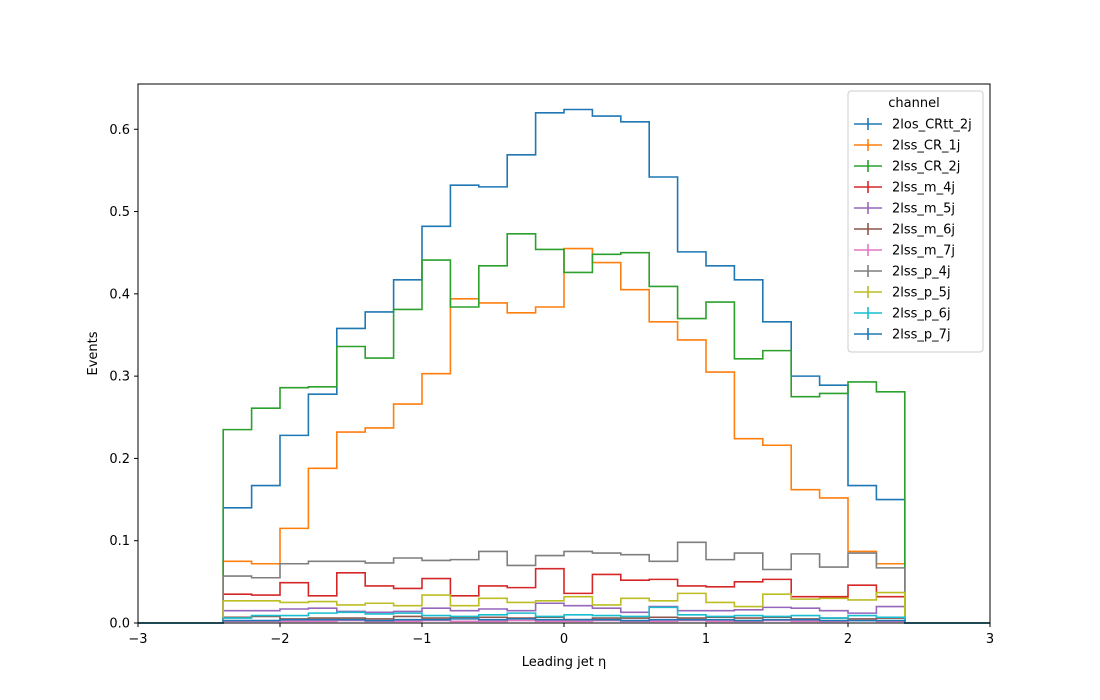 This screenshot has height=700, width=1100. I want to click on x-tick-label: 0, so click(564, 639).